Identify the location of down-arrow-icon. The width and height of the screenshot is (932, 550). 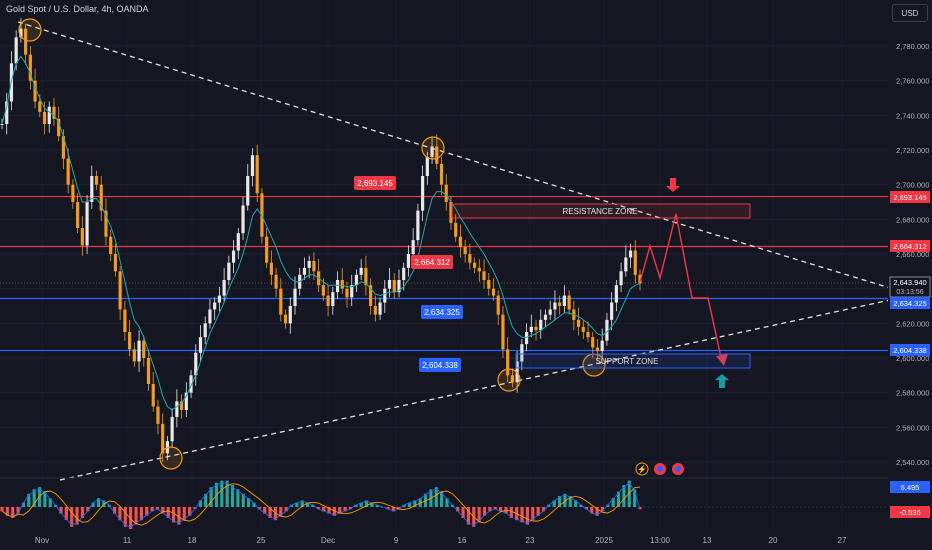
(673, 185).